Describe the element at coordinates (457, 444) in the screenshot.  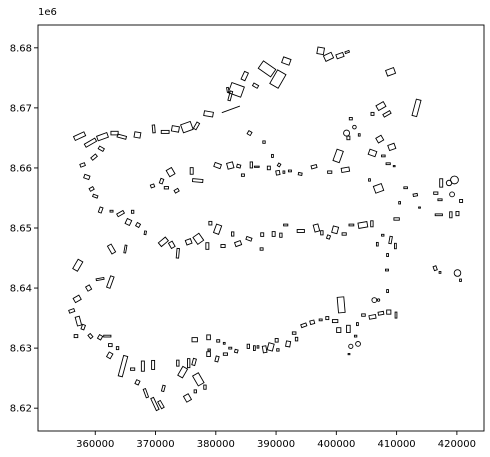
I see `x-tick-label: 420000` at that location.